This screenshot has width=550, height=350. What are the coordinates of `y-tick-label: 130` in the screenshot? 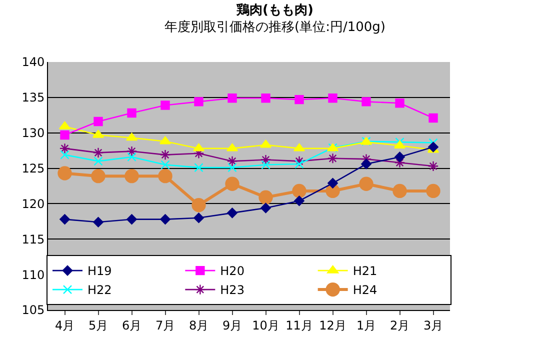 It's located at (33, 133).